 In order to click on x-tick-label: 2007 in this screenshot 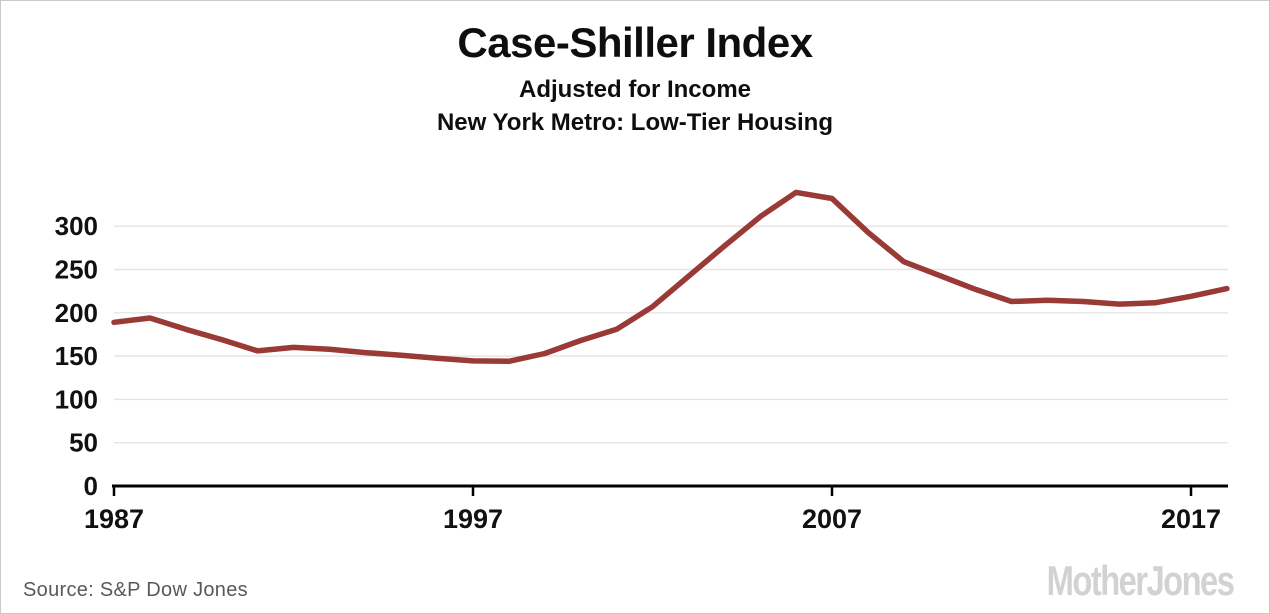, I will do `click(832, 519)`.